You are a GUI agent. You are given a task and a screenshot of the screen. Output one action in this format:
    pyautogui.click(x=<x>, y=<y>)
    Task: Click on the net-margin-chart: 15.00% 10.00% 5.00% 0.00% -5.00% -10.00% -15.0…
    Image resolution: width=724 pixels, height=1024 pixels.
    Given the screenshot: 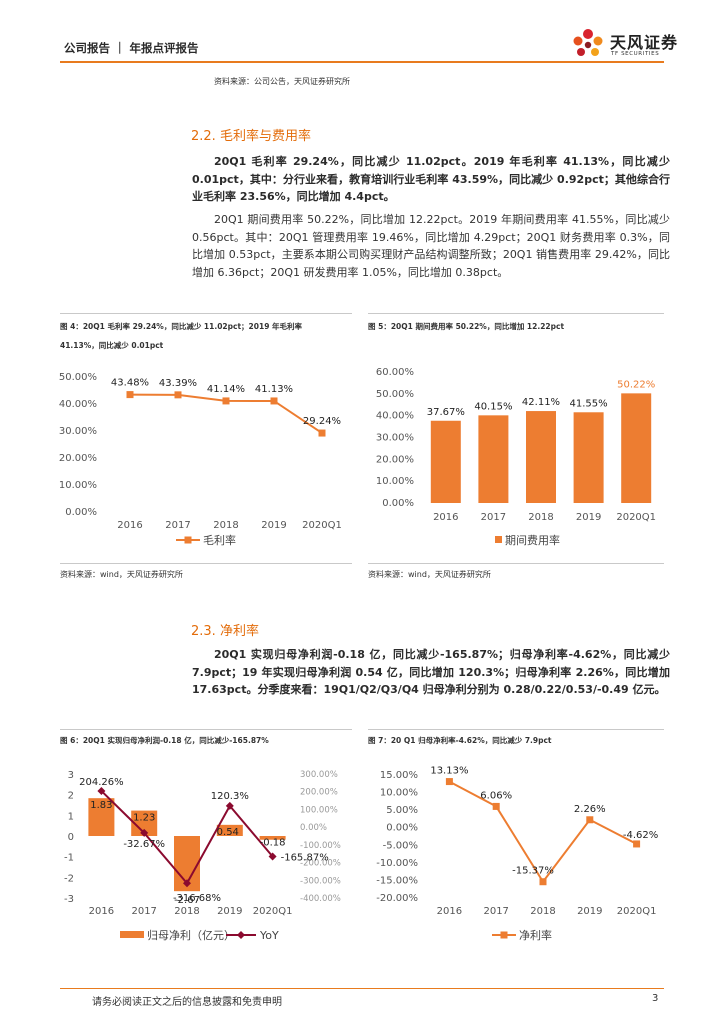 What is the action you would take?
    pyautogui.click(x=517, y=854)
    